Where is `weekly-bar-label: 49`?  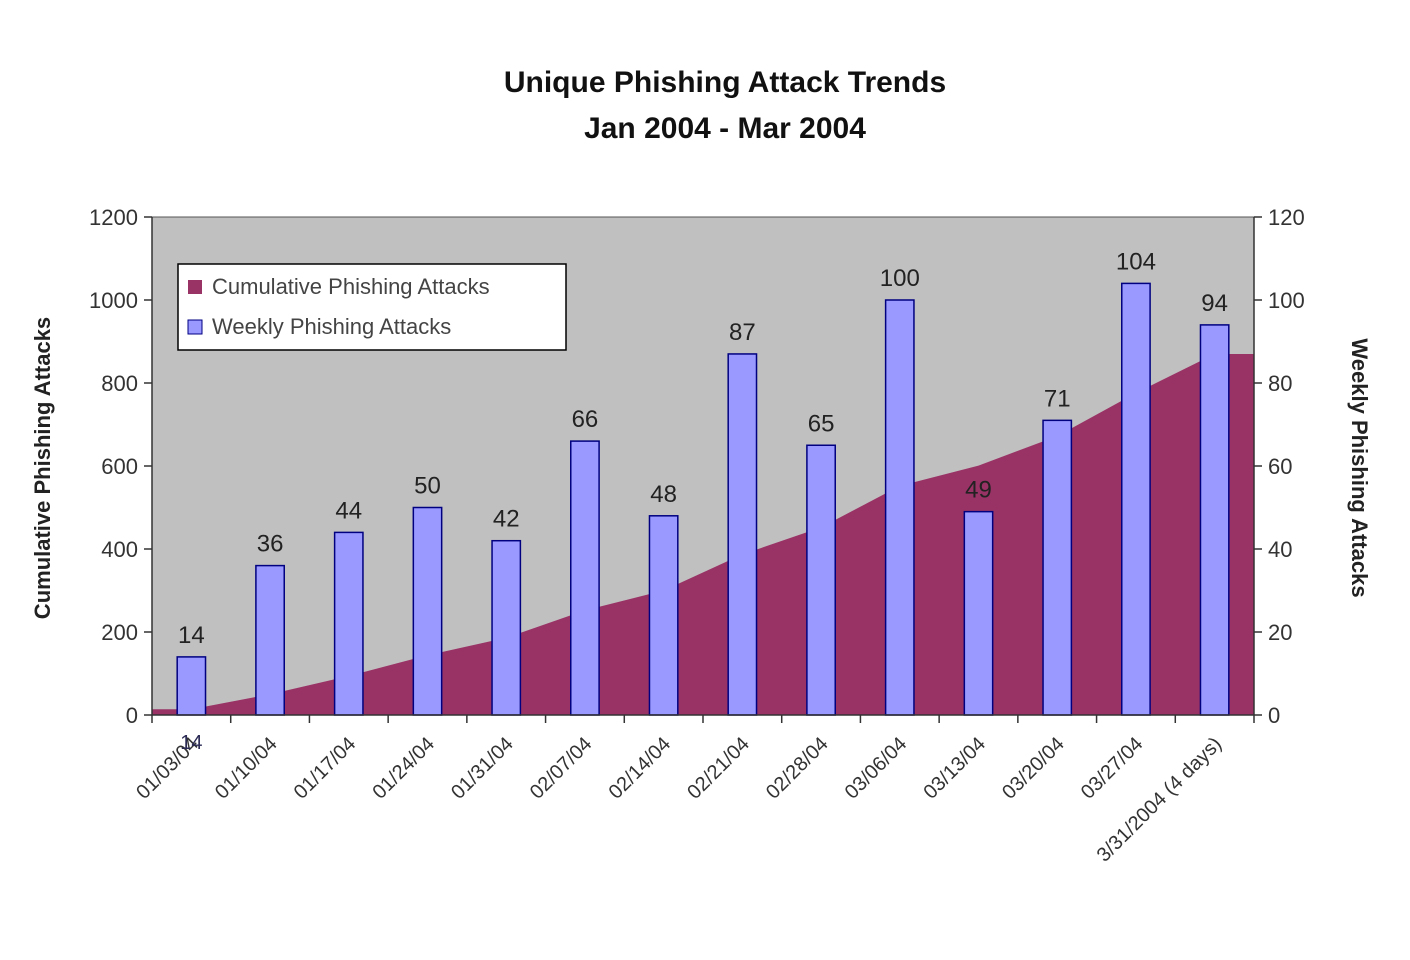
weekly-bar-label: 49 is located at coordinates (978, 490).